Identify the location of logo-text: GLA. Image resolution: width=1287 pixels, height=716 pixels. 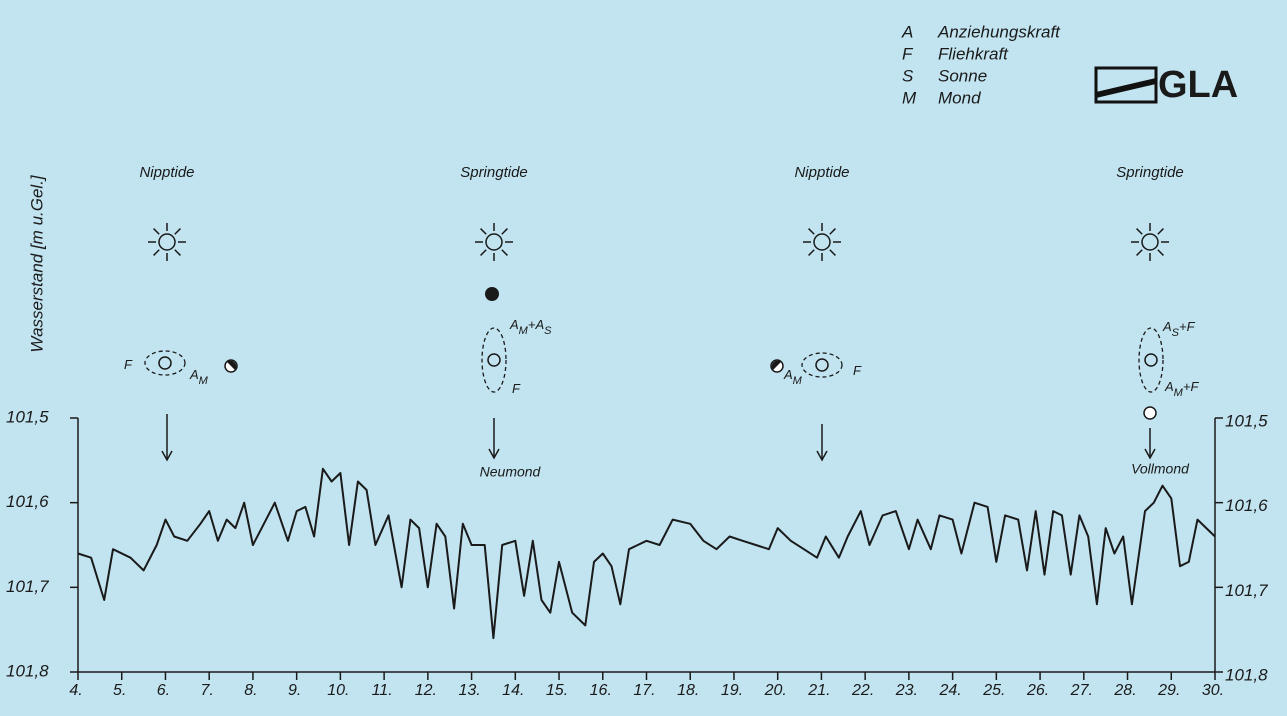
(1198, 85).